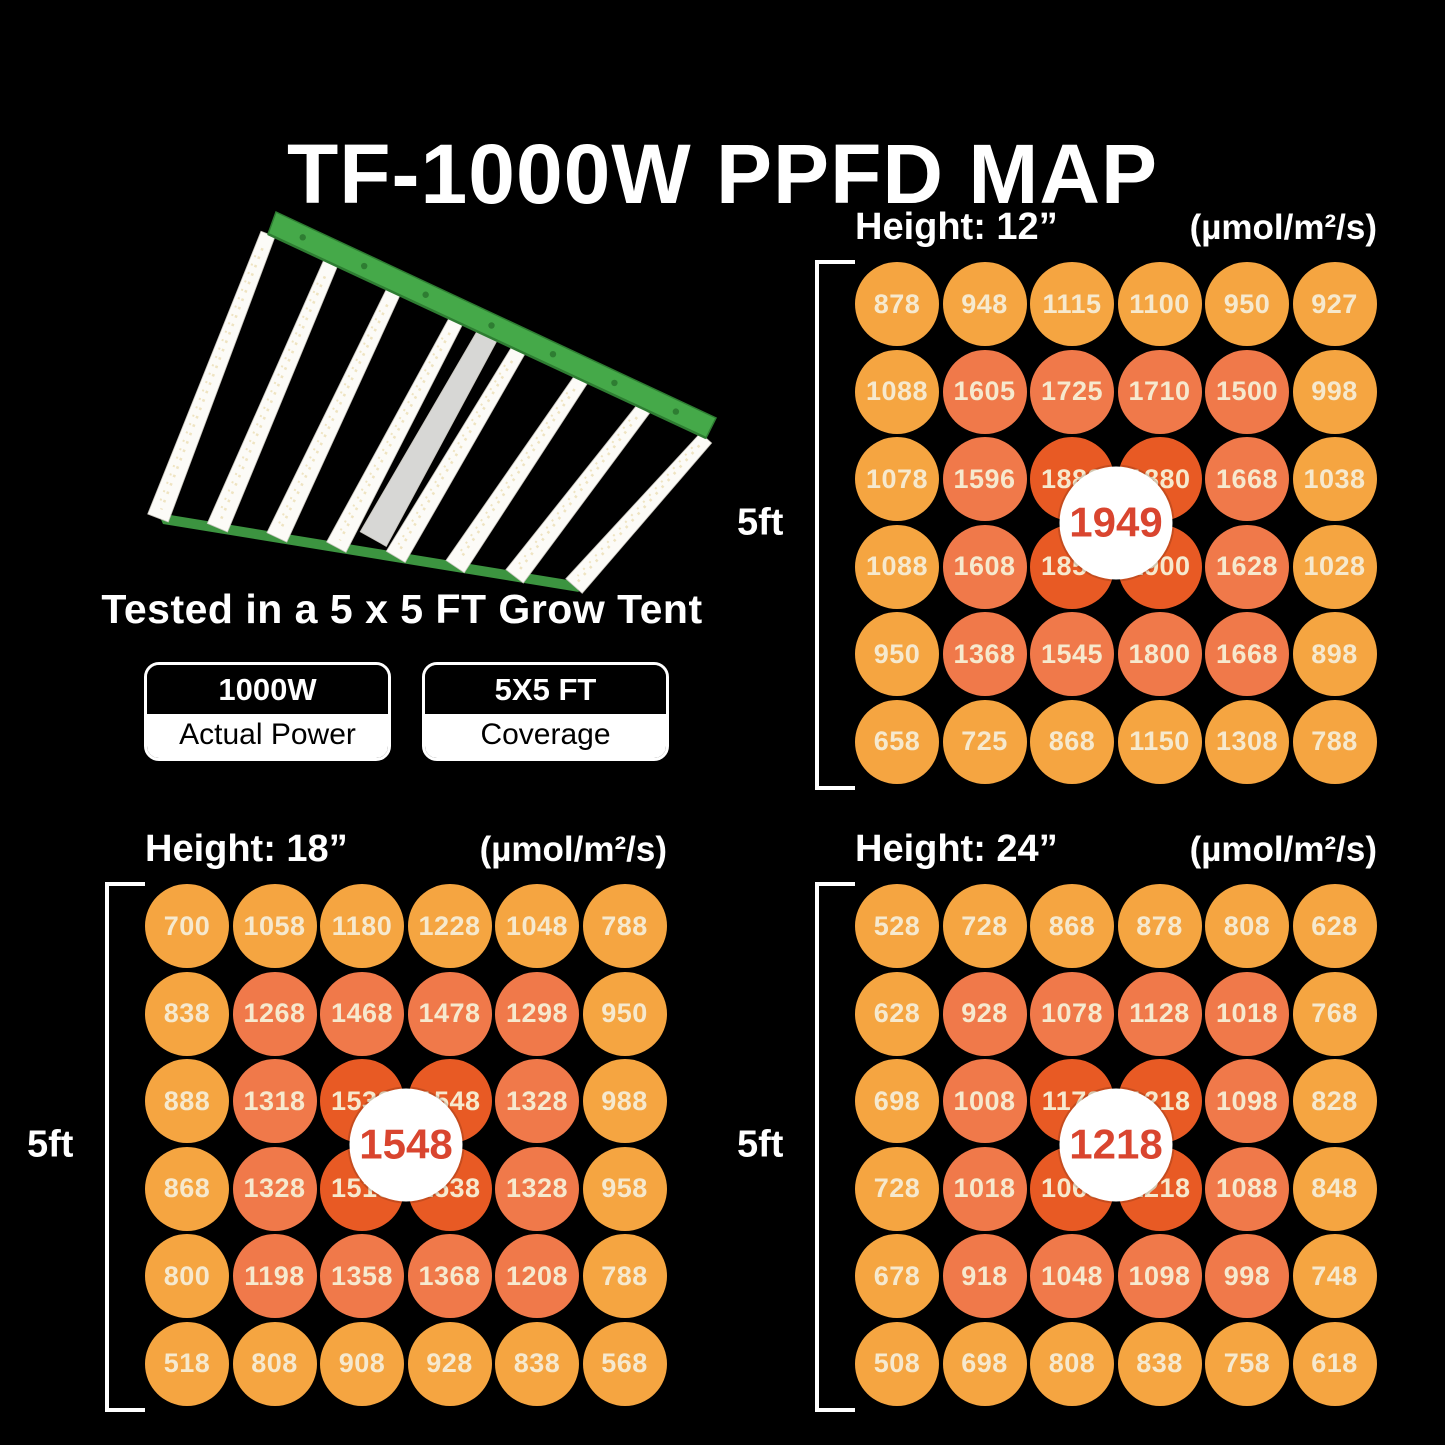  Describe the element at coordinates (1072, 391) in the screenshot. I see `ppfd-cell: 1725` at that location.